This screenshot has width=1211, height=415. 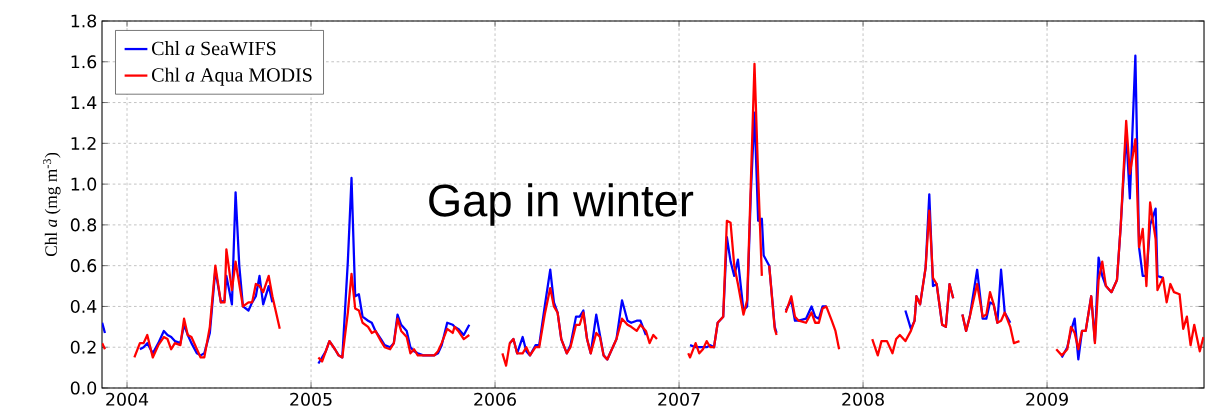 I want to click on y-tick-label: 1.4, so click(x=84, y=102).